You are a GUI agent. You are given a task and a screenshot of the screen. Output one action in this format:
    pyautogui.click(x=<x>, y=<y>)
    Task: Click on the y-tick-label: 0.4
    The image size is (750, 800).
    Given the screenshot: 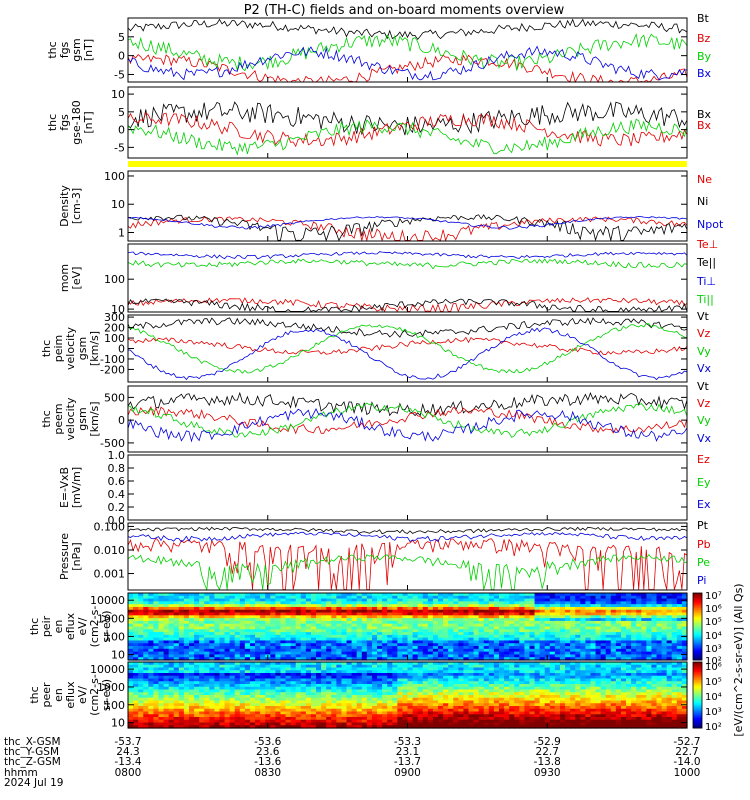 What is the action you would take?
    pyautogui.click(x=117, y=494)
    